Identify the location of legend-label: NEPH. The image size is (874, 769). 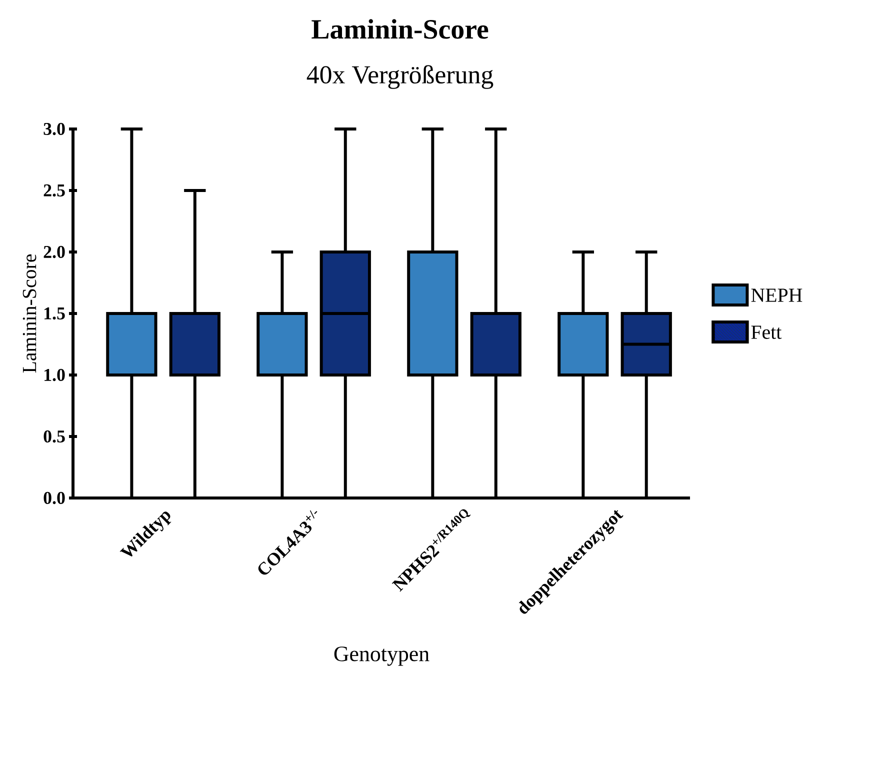
(776, 295).